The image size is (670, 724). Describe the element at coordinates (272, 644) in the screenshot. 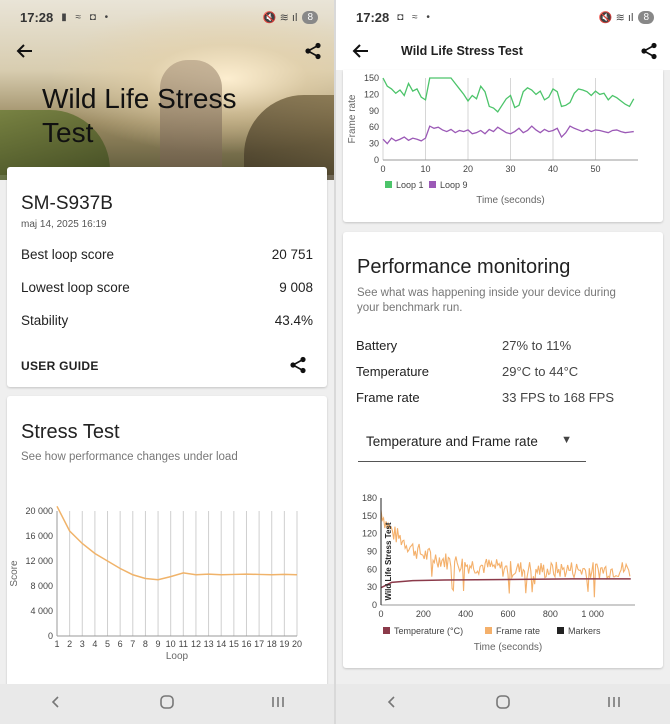

I see `x-tick-label: 18` at that location.